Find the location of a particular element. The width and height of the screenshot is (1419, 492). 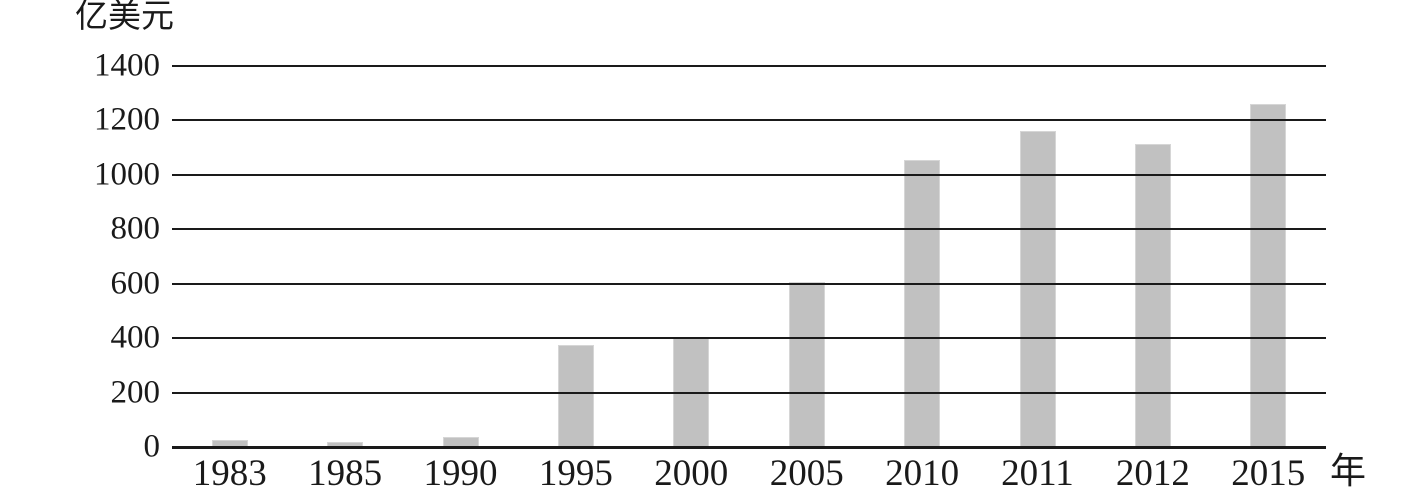

x-axis-unit-label: 年 is located at coordinates (1348, 471).